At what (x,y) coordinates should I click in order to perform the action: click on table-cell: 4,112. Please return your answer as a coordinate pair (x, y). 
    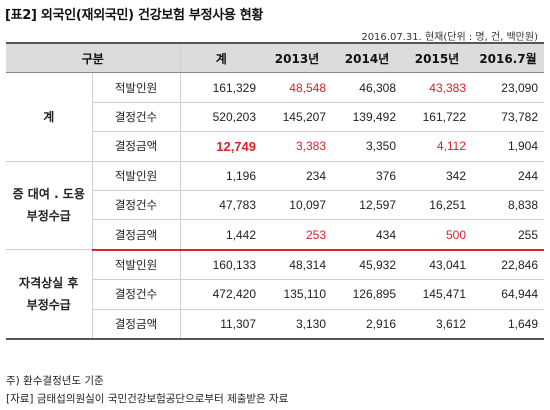
    Looking at the image, I should click on (437, 146).